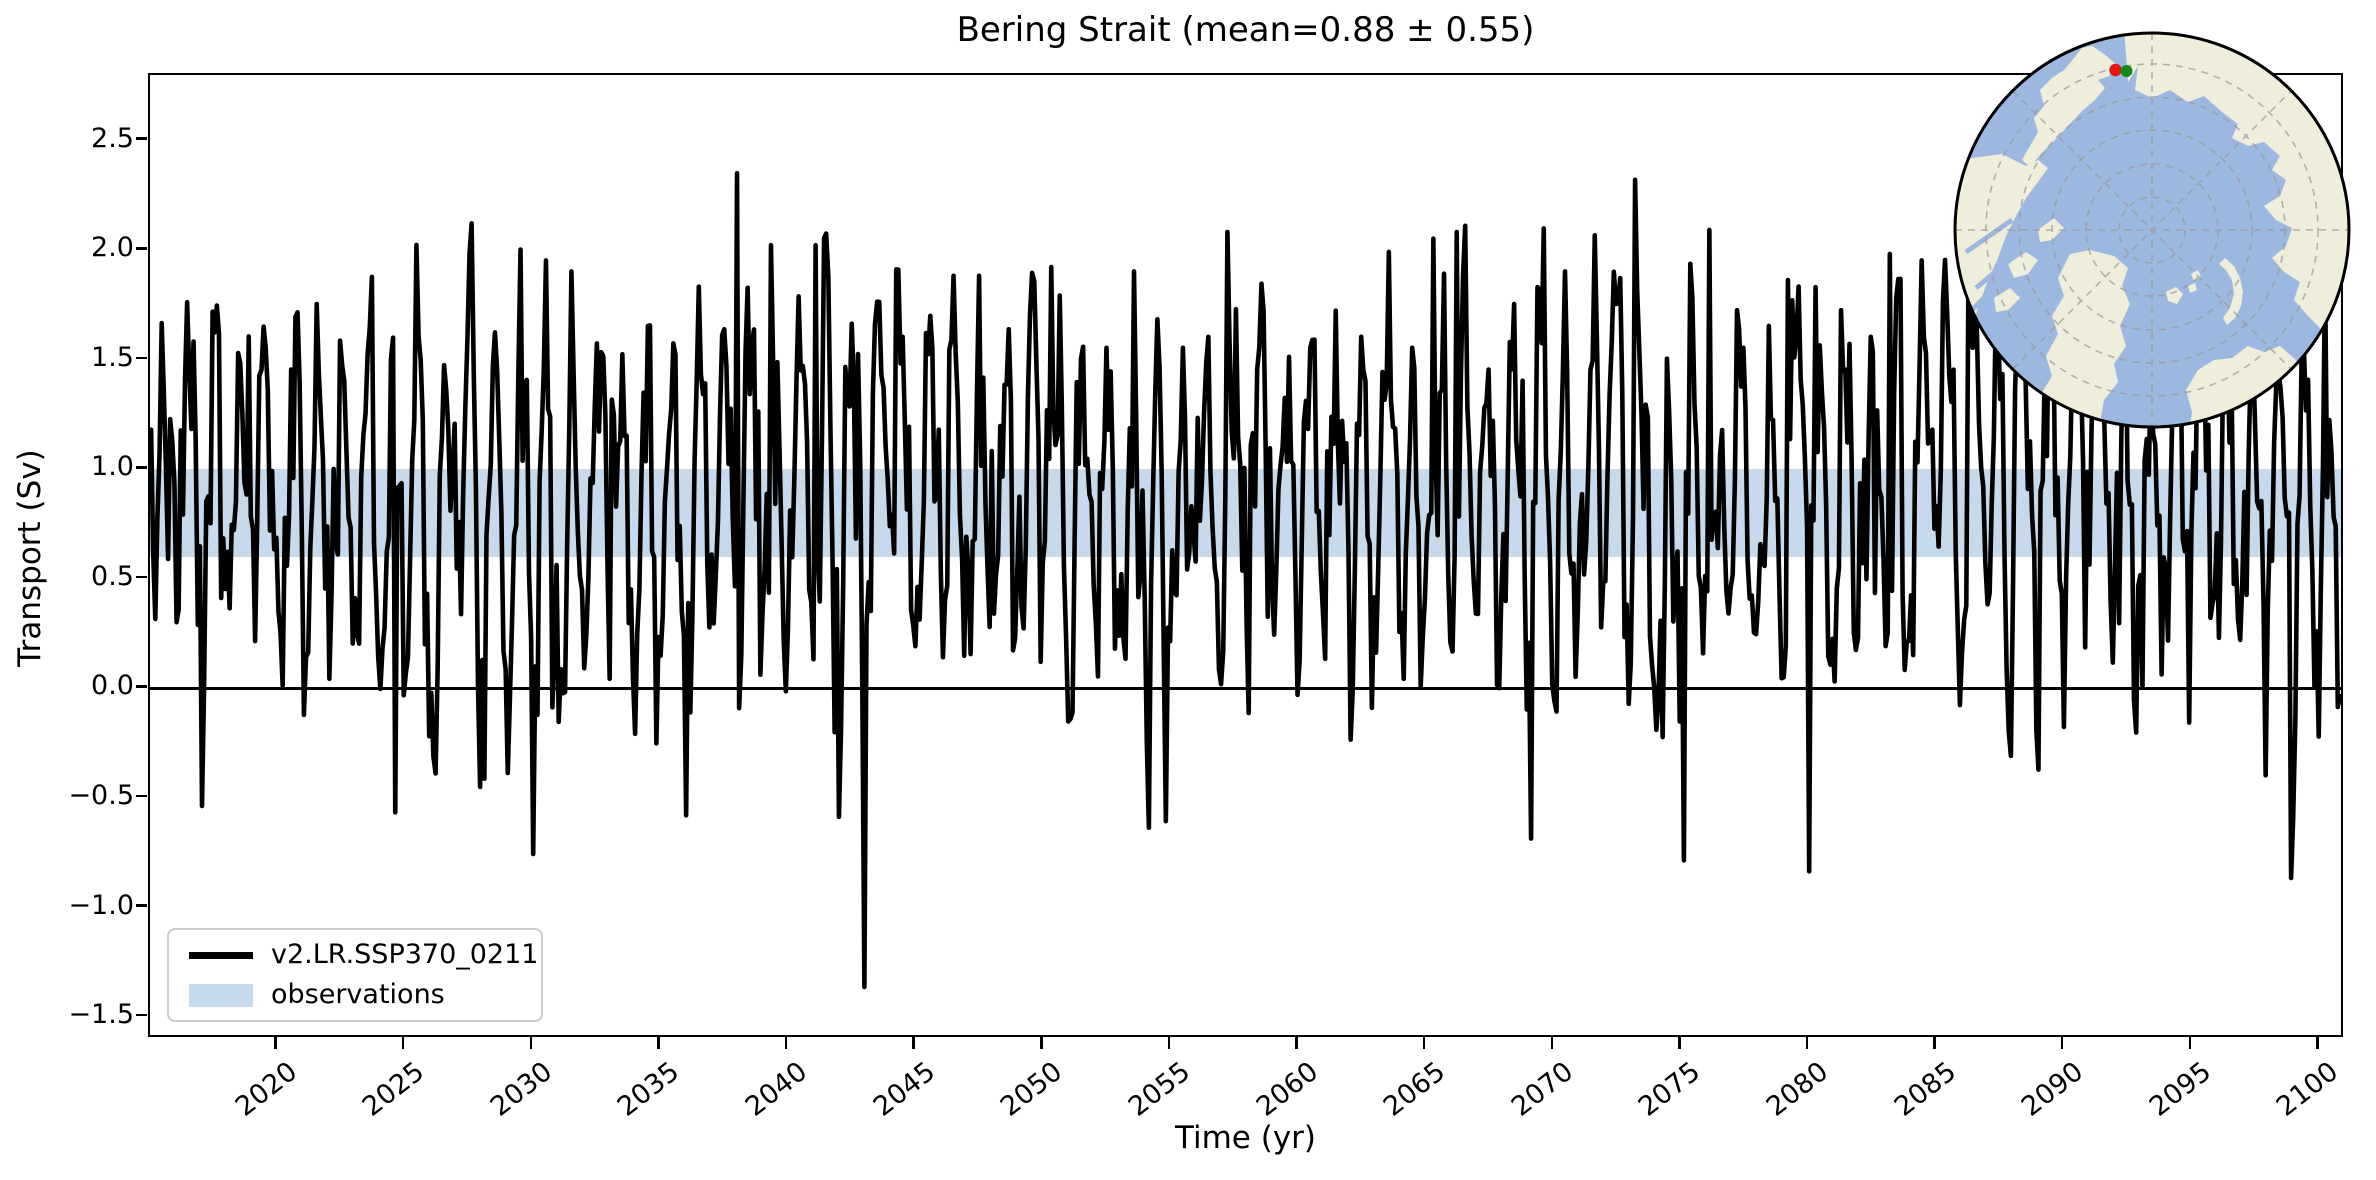 The height and width of the screenshot is (1180, 2376). What do you see at coordinates (394, 1089) in the screenshot?
I see `x-tick-label: 2025` at bounding box center [394, 1089].